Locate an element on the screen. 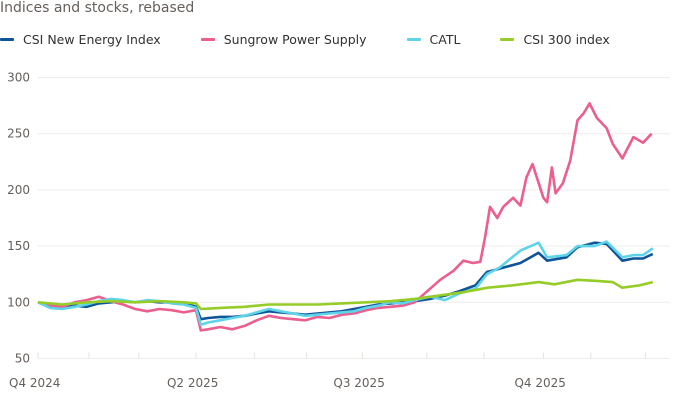  x-tick-label: Q4 2025 is located at coordinates (539, 383).